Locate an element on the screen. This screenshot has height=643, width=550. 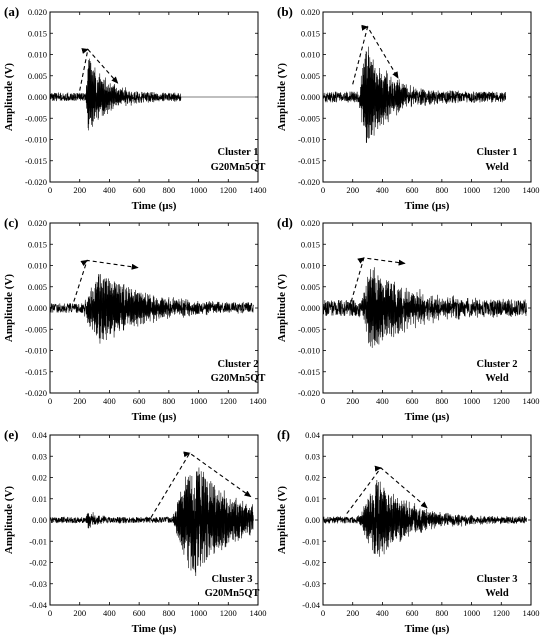
panel-label: (d) is located at coordinates (285, 222).